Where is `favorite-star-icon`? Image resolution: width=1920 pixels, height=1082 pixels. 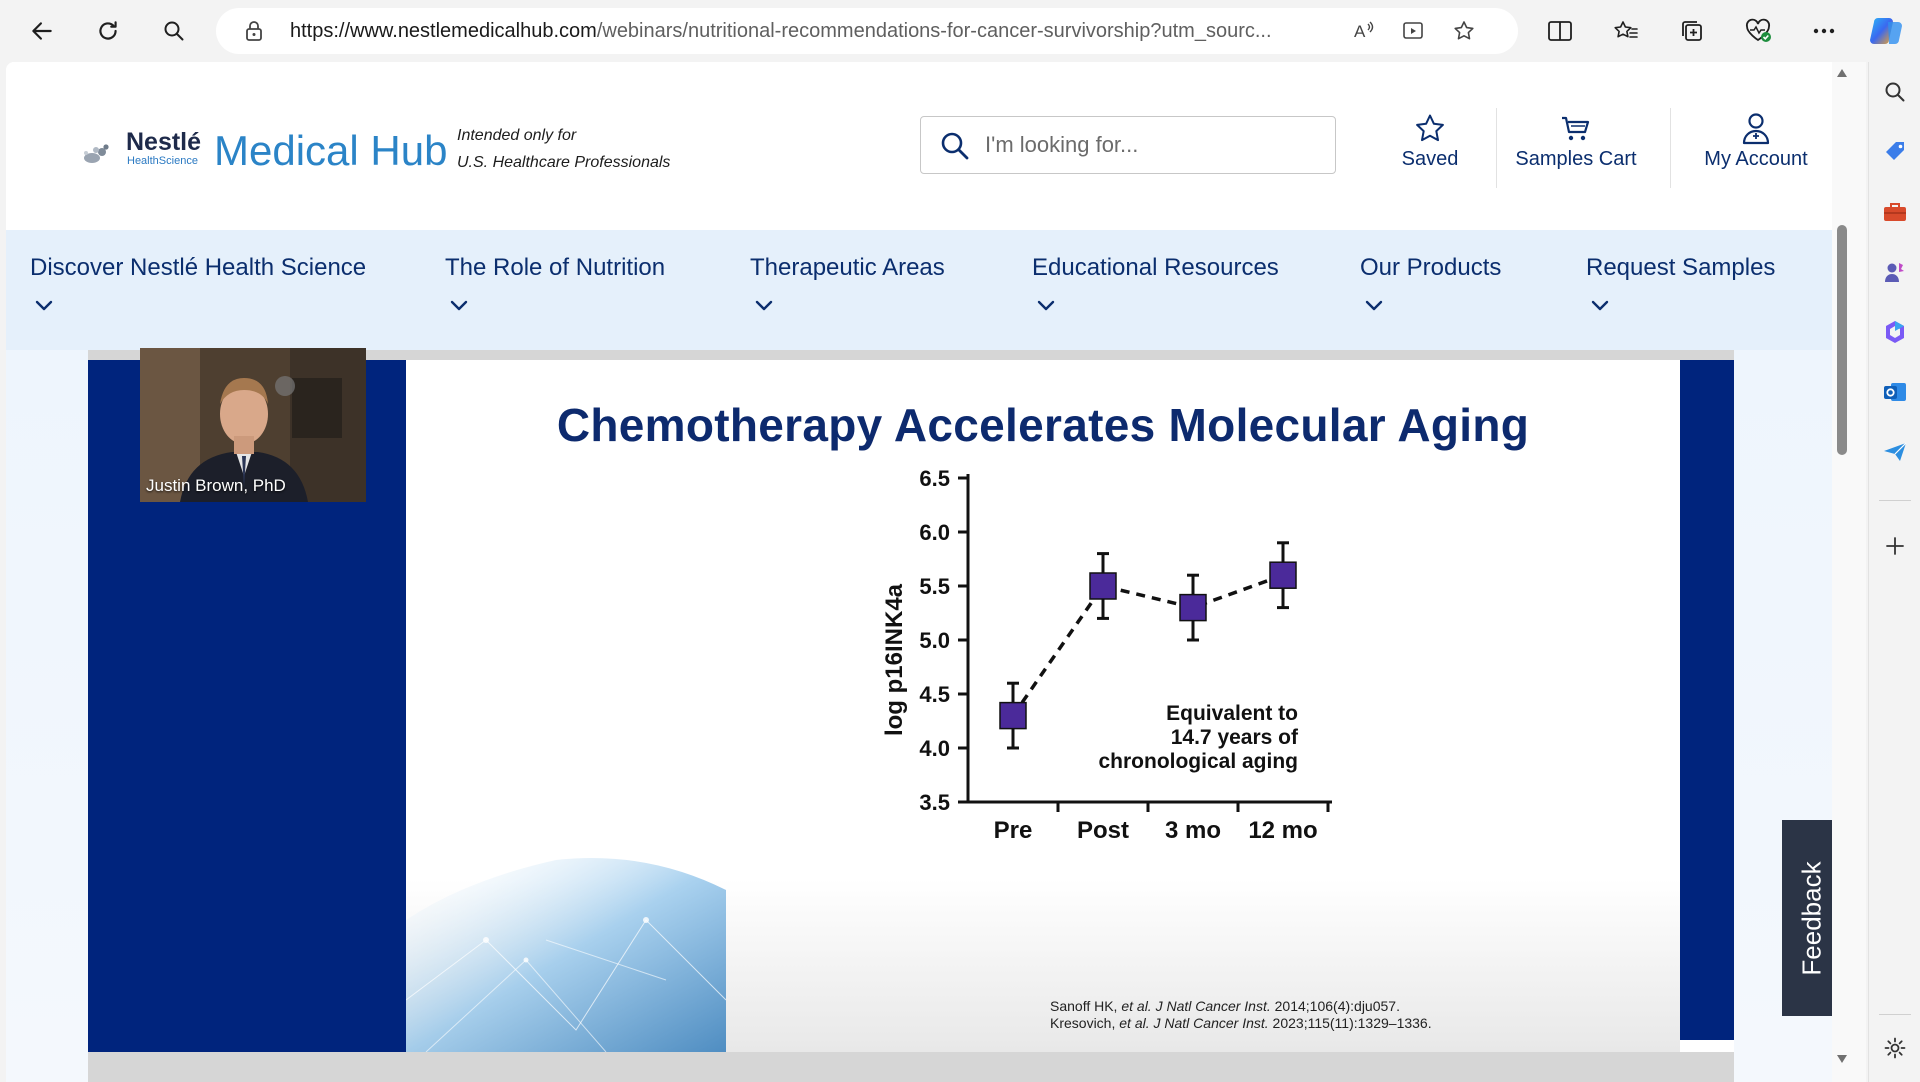
favorite-star-icon is located at coordinates (1464, 31).